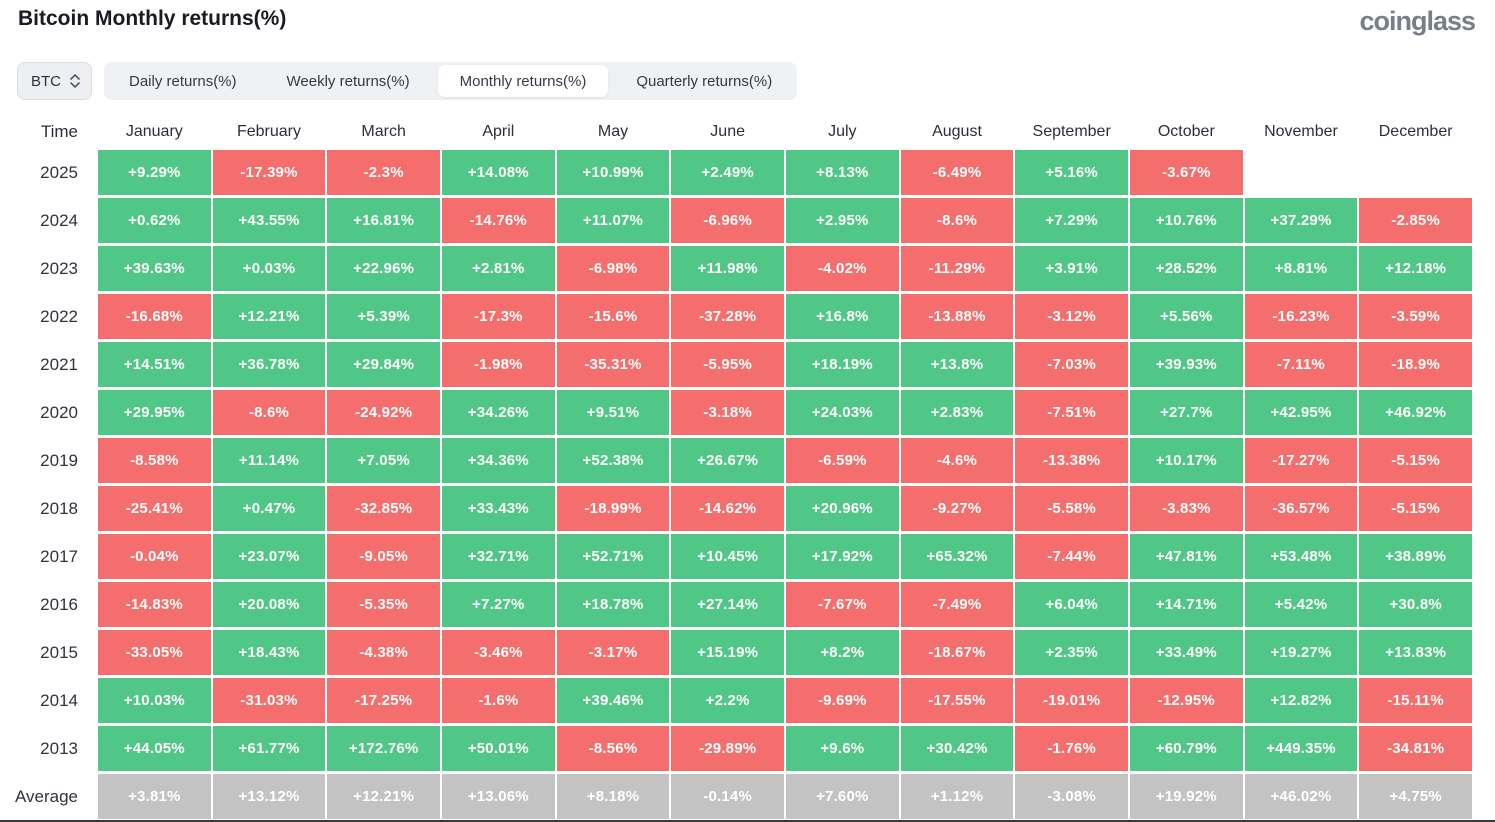 The width and height of the screenshot is (1495, 822). Describe the element at coordinates (269, 460) in the screenshot. I see `return-cell: +11.14%` at that location.